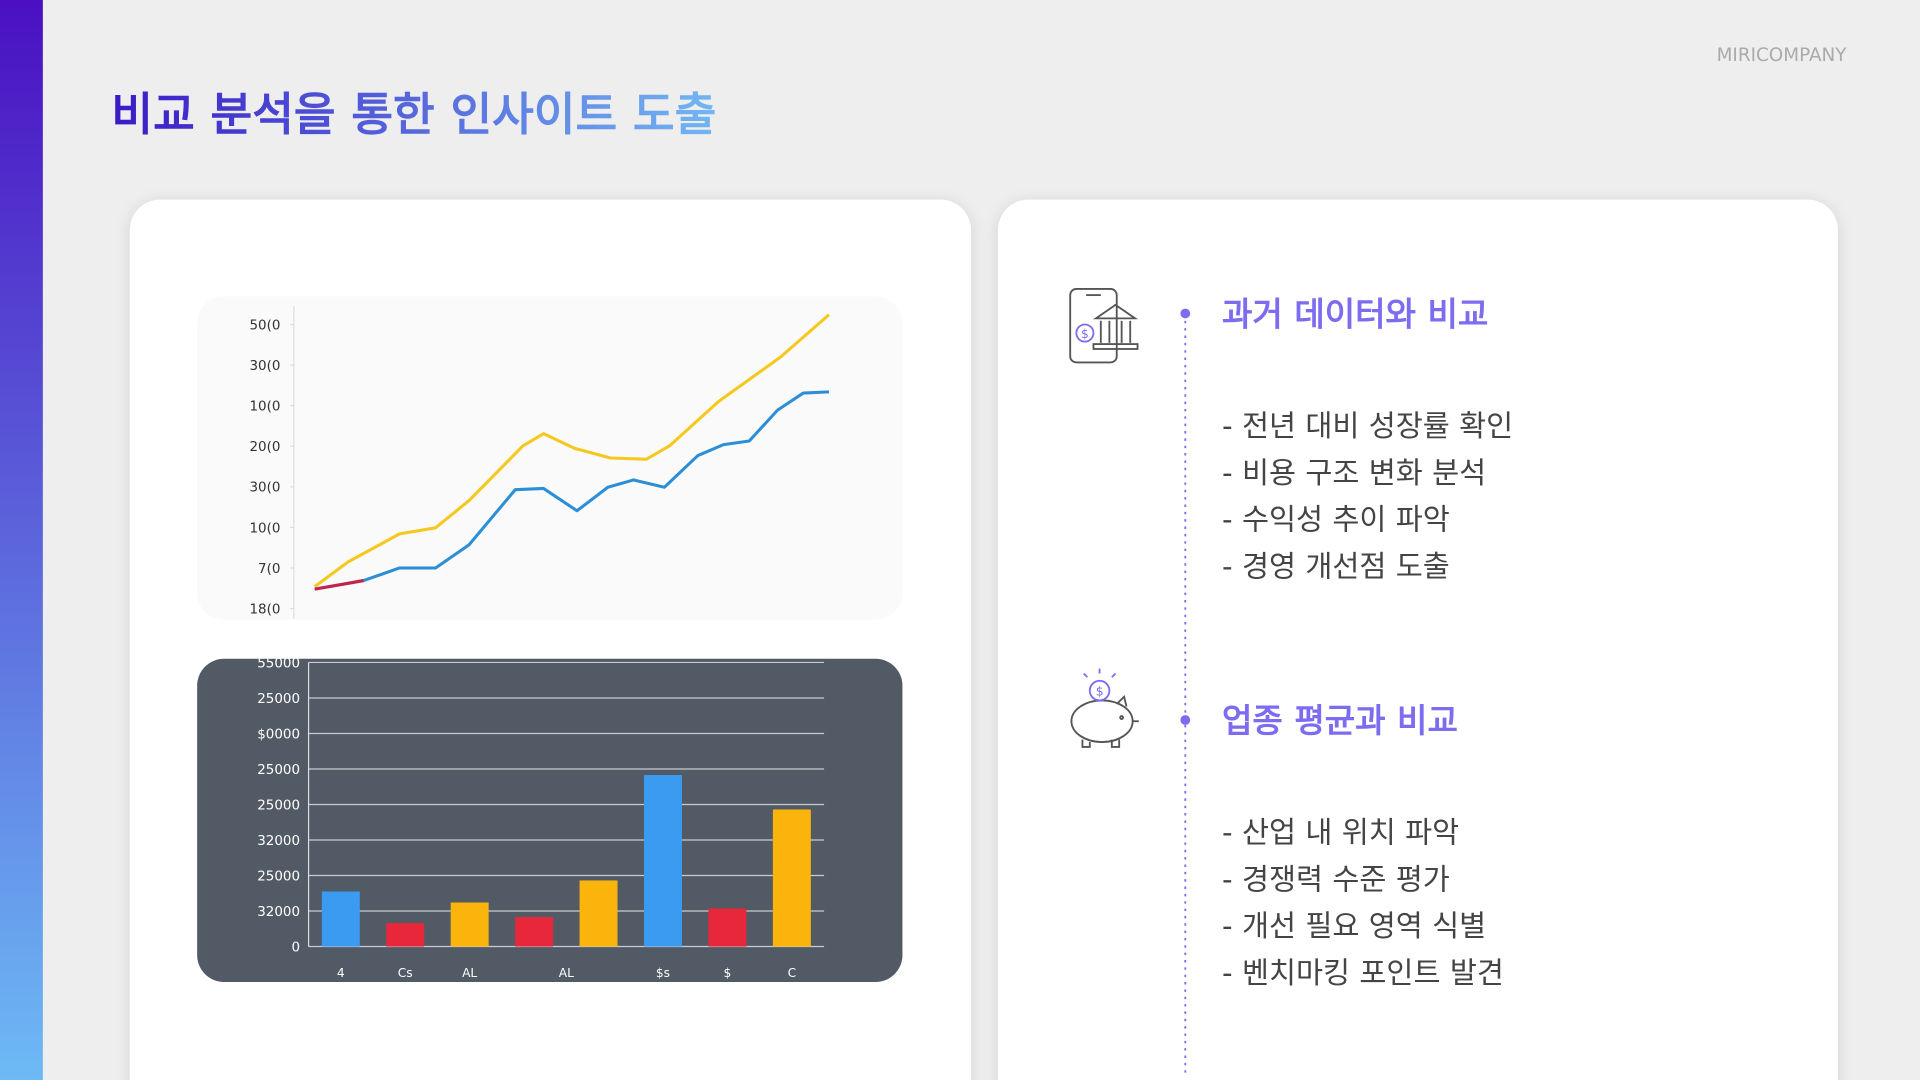  Describe the element at coordinates (341, 973) in the screenshot. I see `x-tick-label: 4` at that location.